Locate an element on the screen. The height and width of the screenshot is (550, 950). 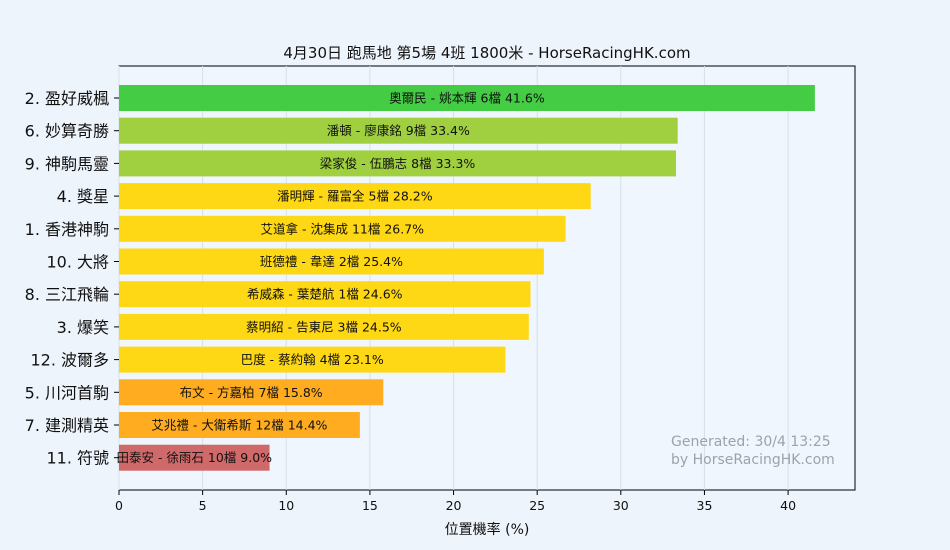
category-label: 6. 妙算奇勝 is located at coordinates (67, 131).